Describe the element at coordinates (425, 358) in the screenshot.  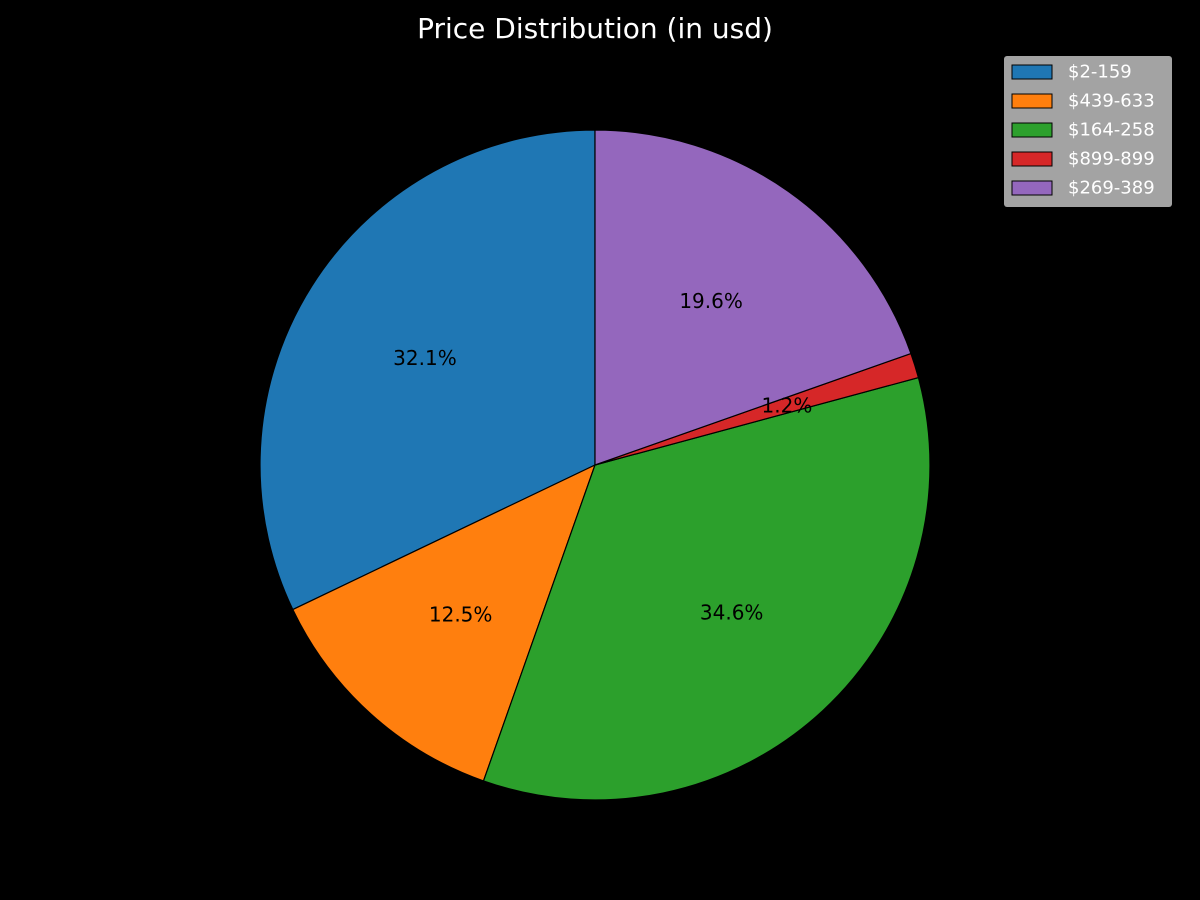
I see `slice-percent-label: 32.1%` at that location.